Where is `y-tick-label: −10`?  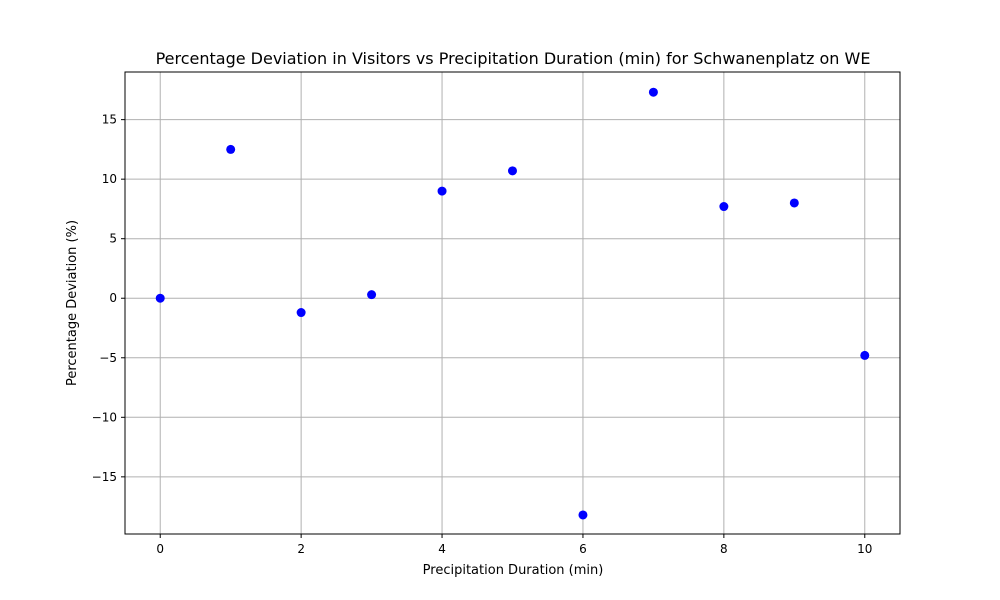
y-tick-label: −10 is located at coordinates (104, 417).